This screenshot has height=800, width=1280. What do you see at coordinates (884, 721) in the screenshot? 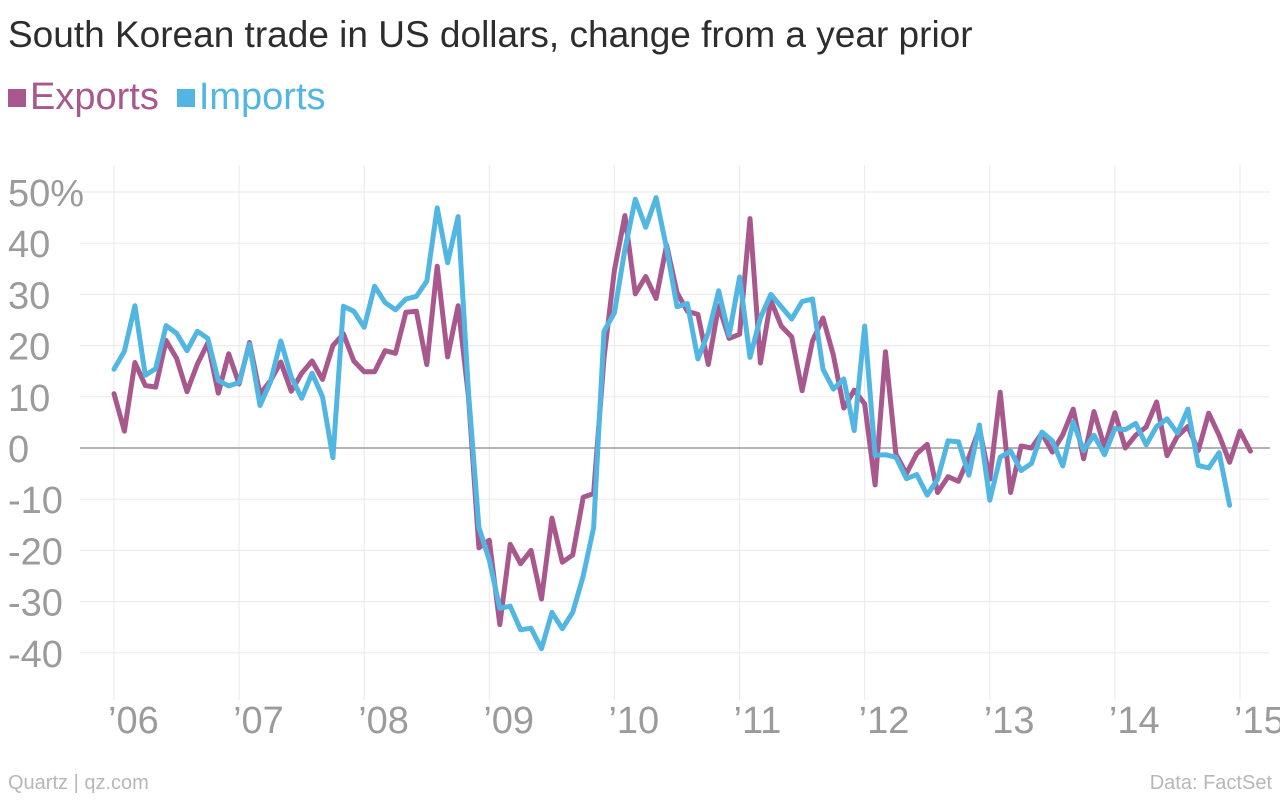
I see `x-tick-label: ’12` at bounding box center [884, 721].